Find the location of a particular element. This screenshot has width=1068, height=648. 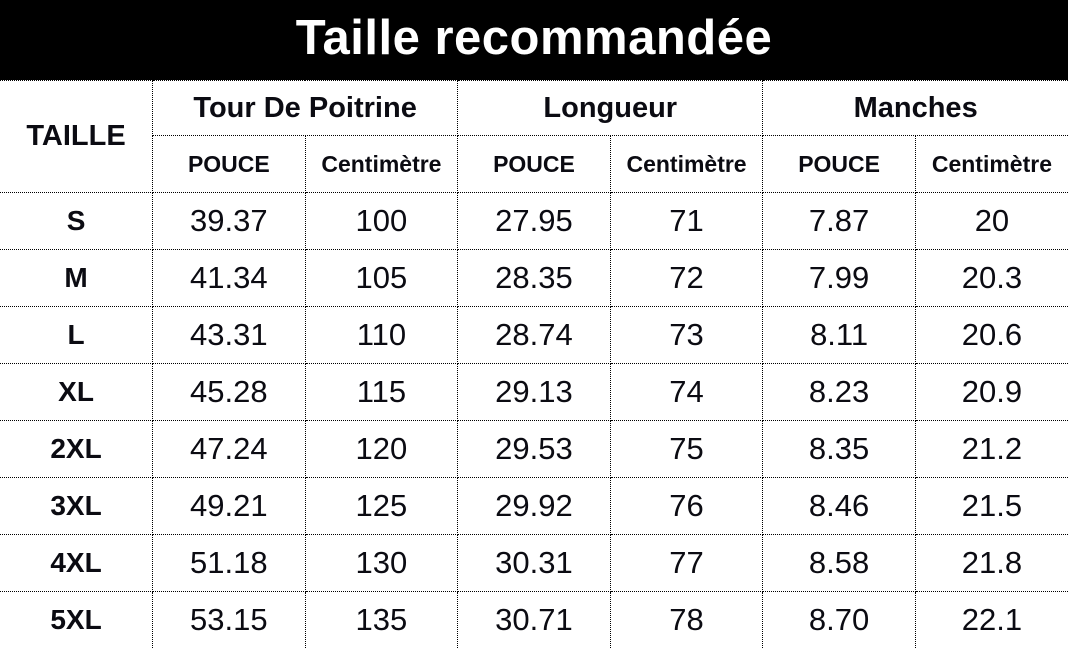

table-row-3xl: 3XL 49.21 125 29.92 76 8.46 21.5 is located at coordinates (534, 506).